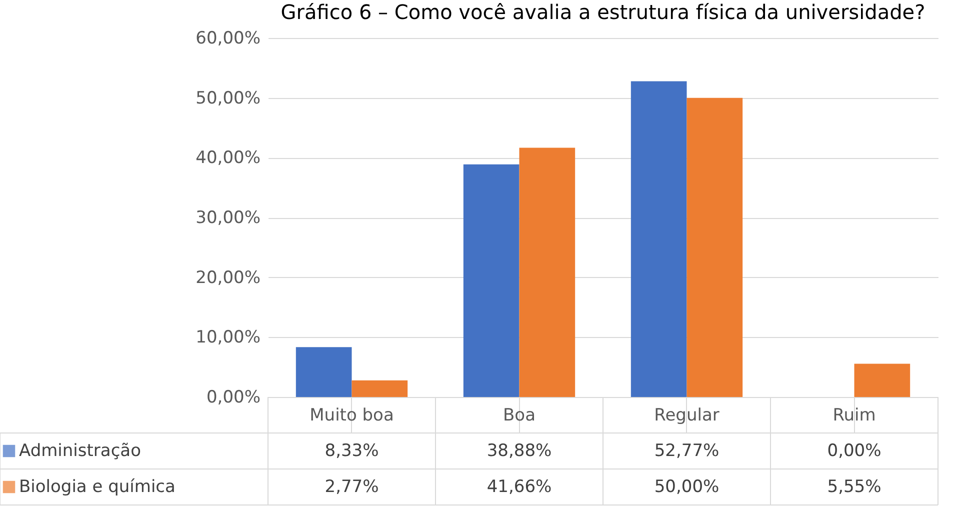 This screenshot has height=515, width=956. What do you see at coordinates (228, 278) in the screenshot?
I see `y-tick-label: 20,00%` at bounding box center [228, 278].